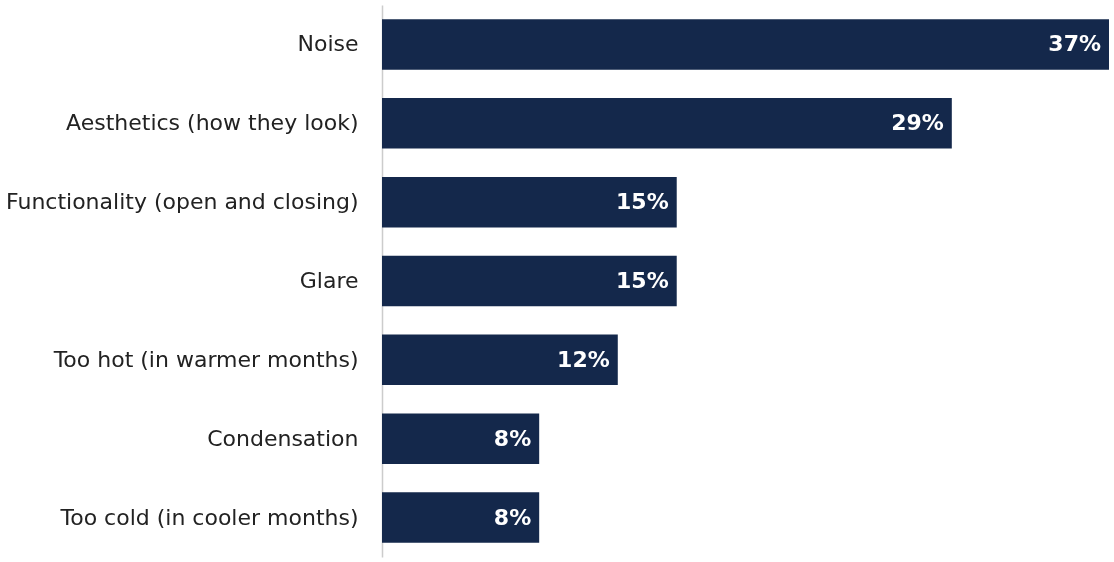 The image size is (1114, 562). What do you see at coordinates (283, 438) in the screenshot?
I see `y-tick-label: Condensation` at bounding box center [283, 438].